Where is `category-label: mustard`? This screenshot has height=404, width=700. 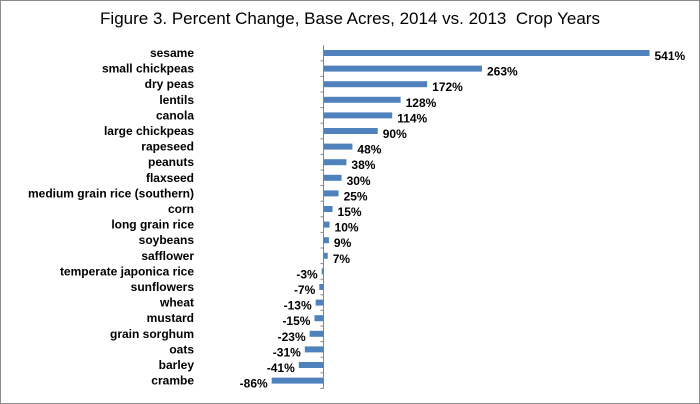 category-label: mustard is located at coordinates (170, 318).